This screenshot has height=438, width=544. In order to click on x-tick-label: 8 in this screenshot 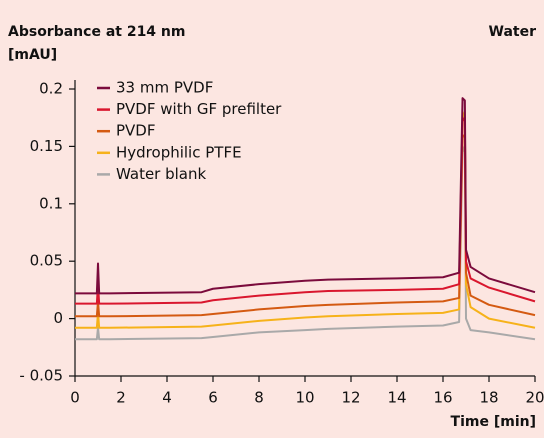, I will do `click(259, 398)`.